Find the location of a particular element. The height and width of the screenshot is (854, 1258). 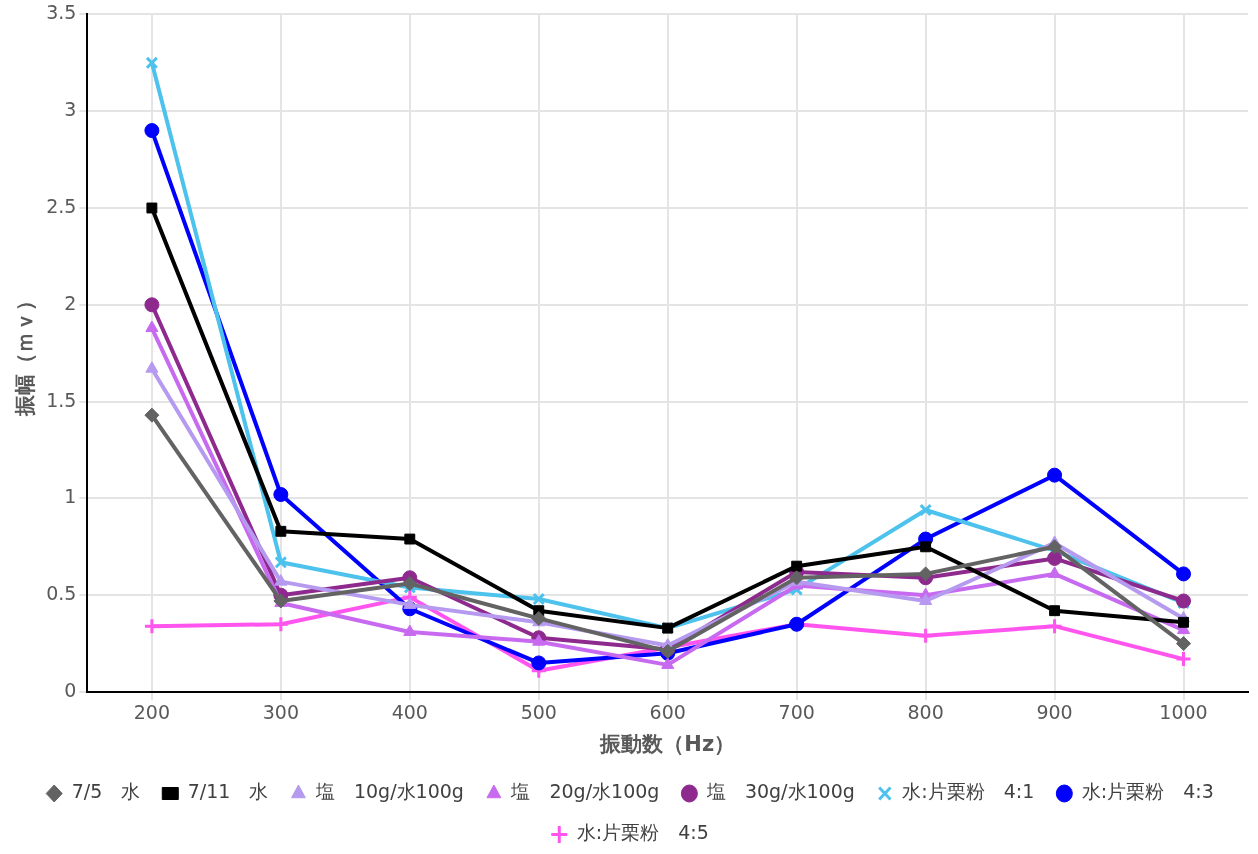

x-tick-label: 600 is located at coordinates (667, 712).